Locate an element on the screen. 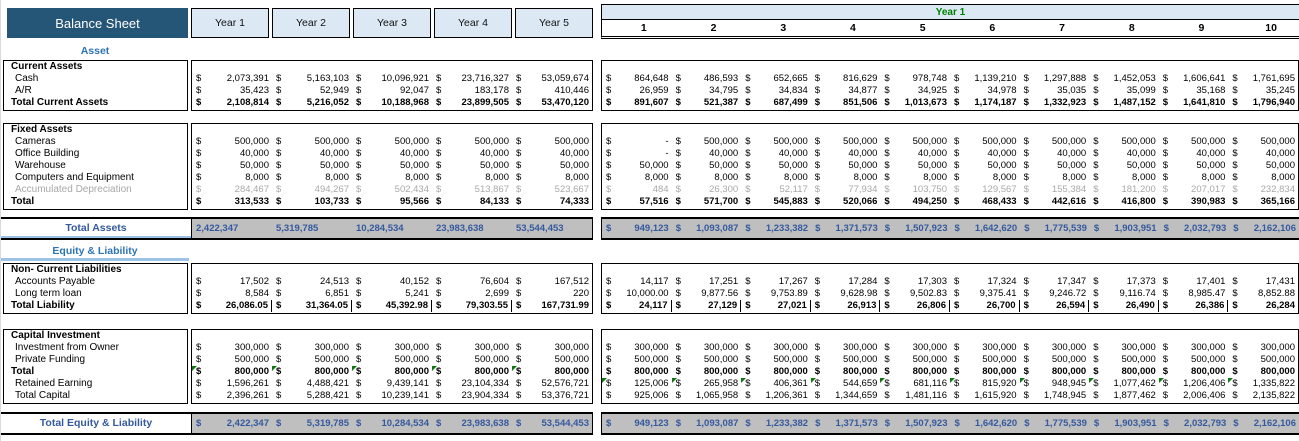 The width and height of the screenshot is (1299, 441). value-cell: $27,129 is located at coordinates (707, 306).